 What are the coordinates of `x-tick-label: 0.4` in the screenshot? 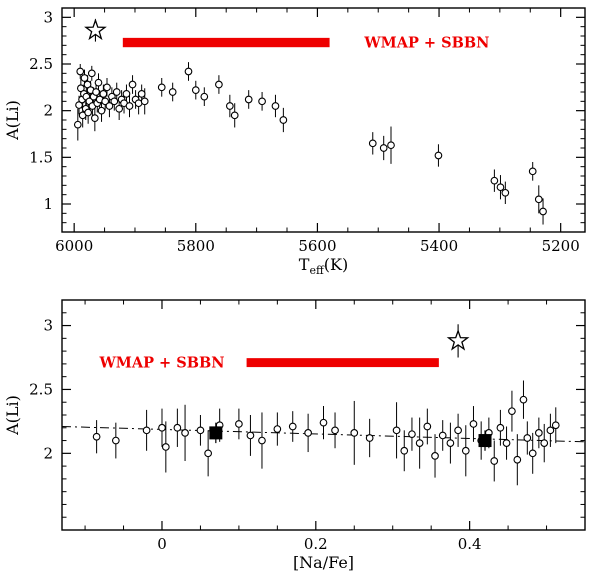 It's located at (470, 544).